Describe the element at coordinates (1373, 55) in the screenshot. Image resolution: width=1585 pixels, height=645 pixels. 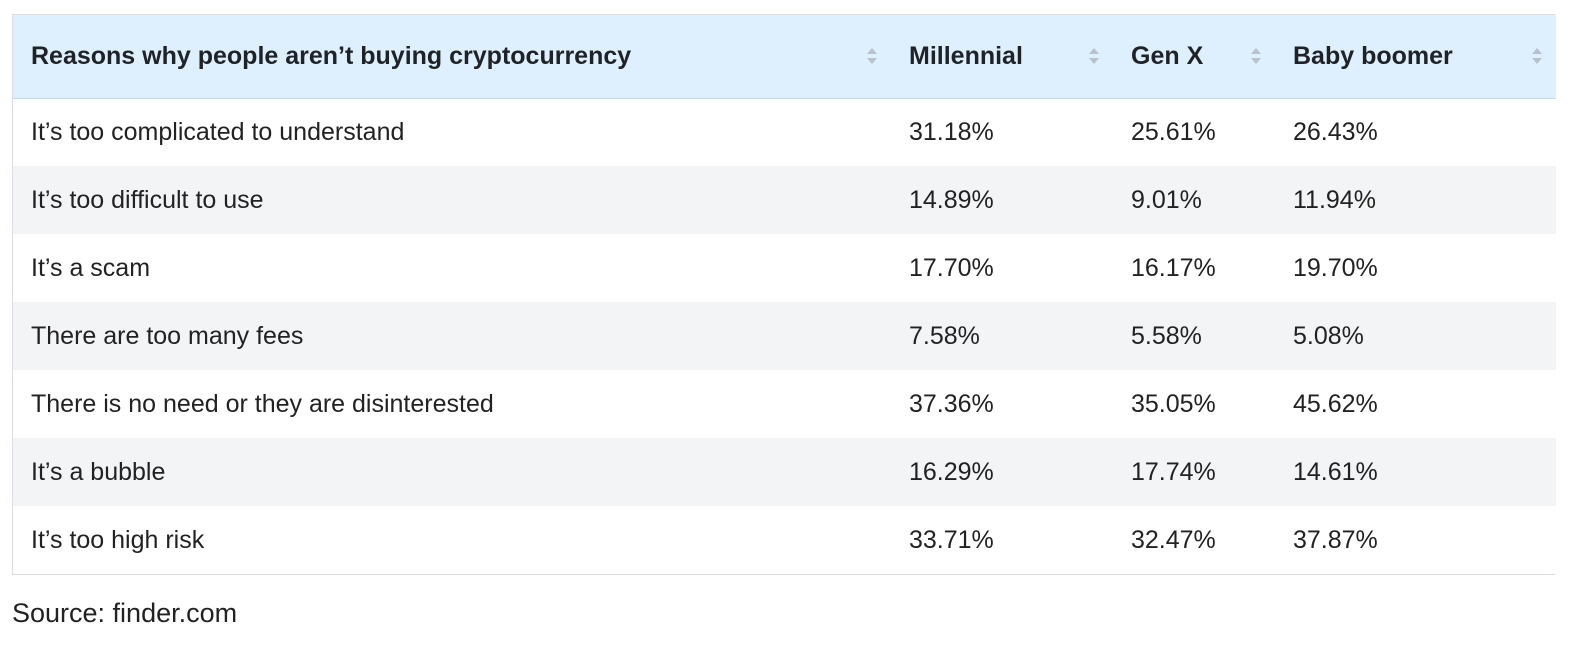
I see `column-header-label: Baby boomer` at that location.